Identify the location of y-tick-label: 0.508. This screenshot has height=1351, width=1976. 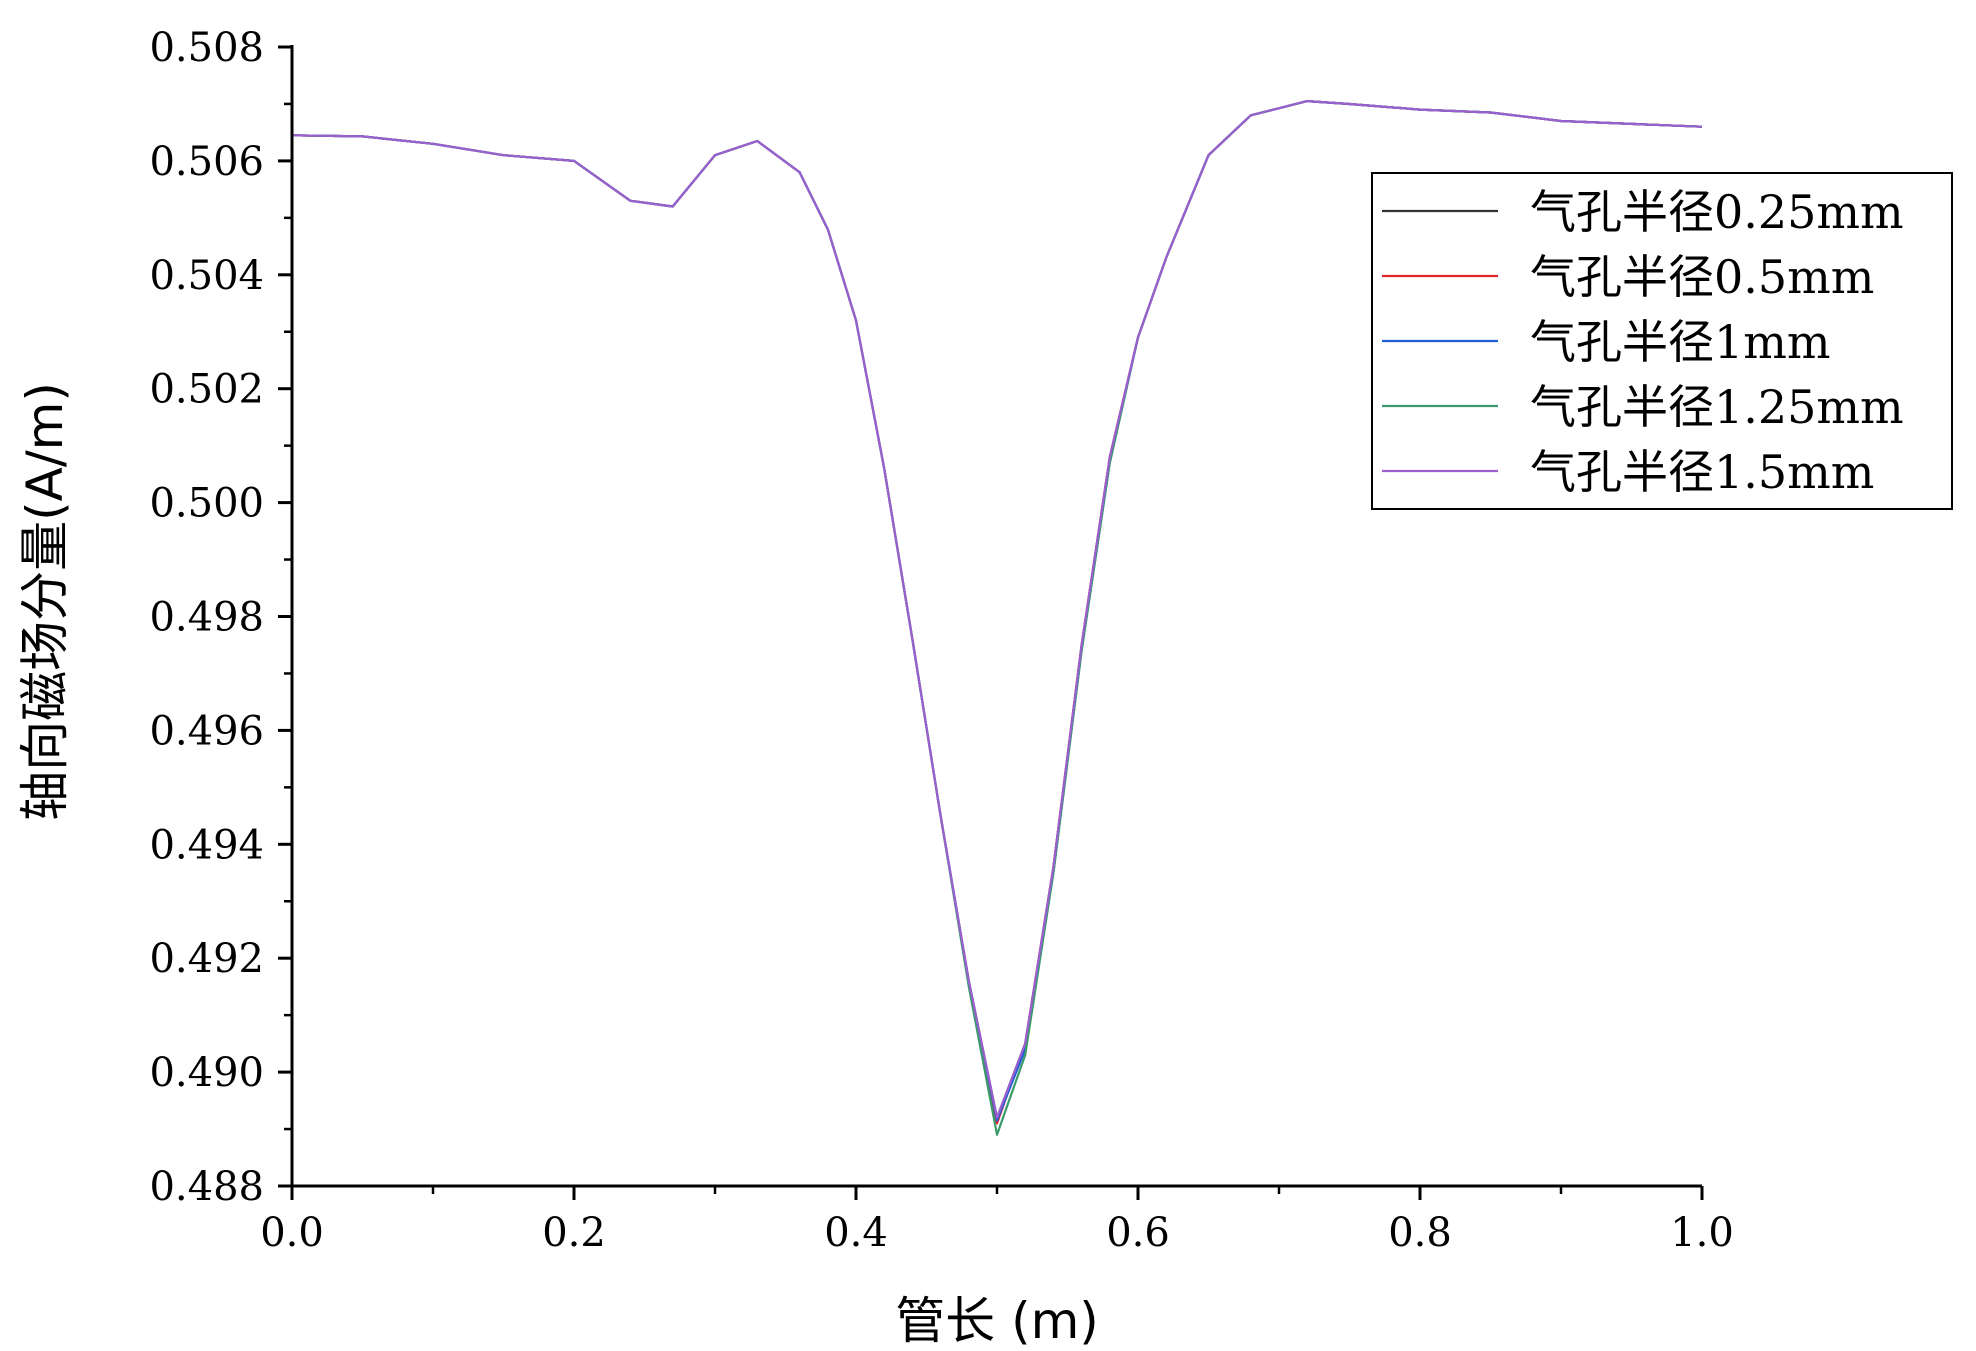
(206, 48).